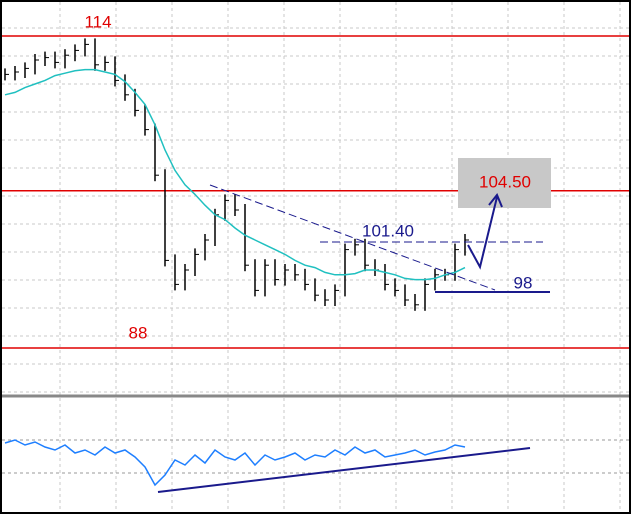 This screenshot has height=514, width=631. I want to click on trend-line, so click(352, 237).